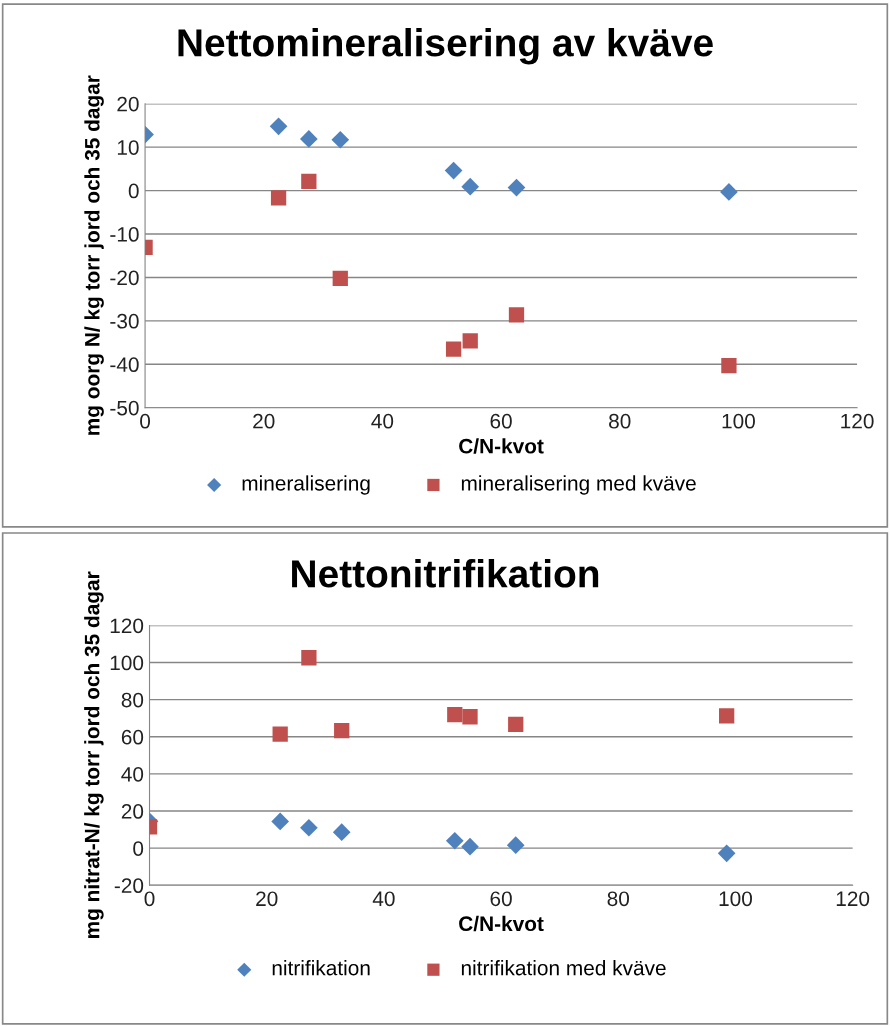 Image resolution: width=890 pixels, height=1027 pixels. What do you see at coordinates (306, 485) in the screenshot?
I see `legend-label: mineralisering` at bounding box center [306, 485].